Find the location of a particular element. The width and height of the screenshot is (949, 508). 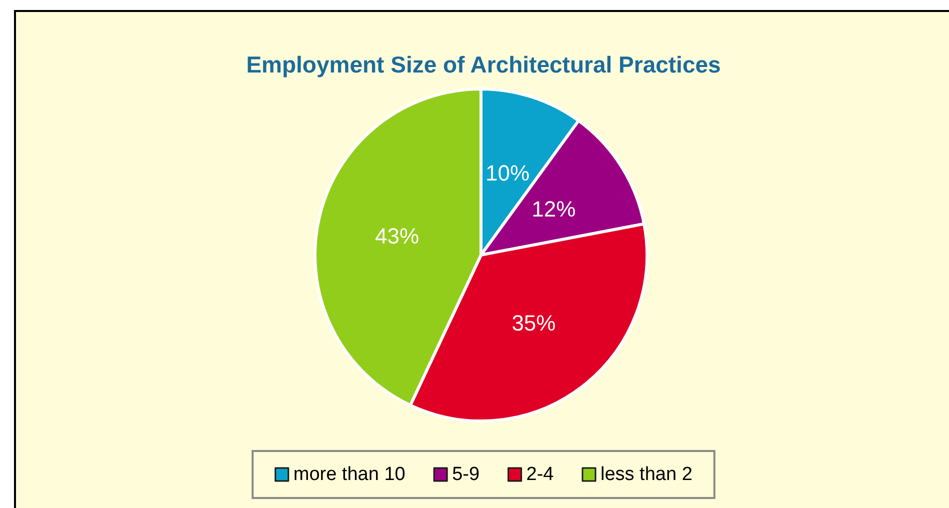

data-label: 12% is located at coordinates (554, 209).